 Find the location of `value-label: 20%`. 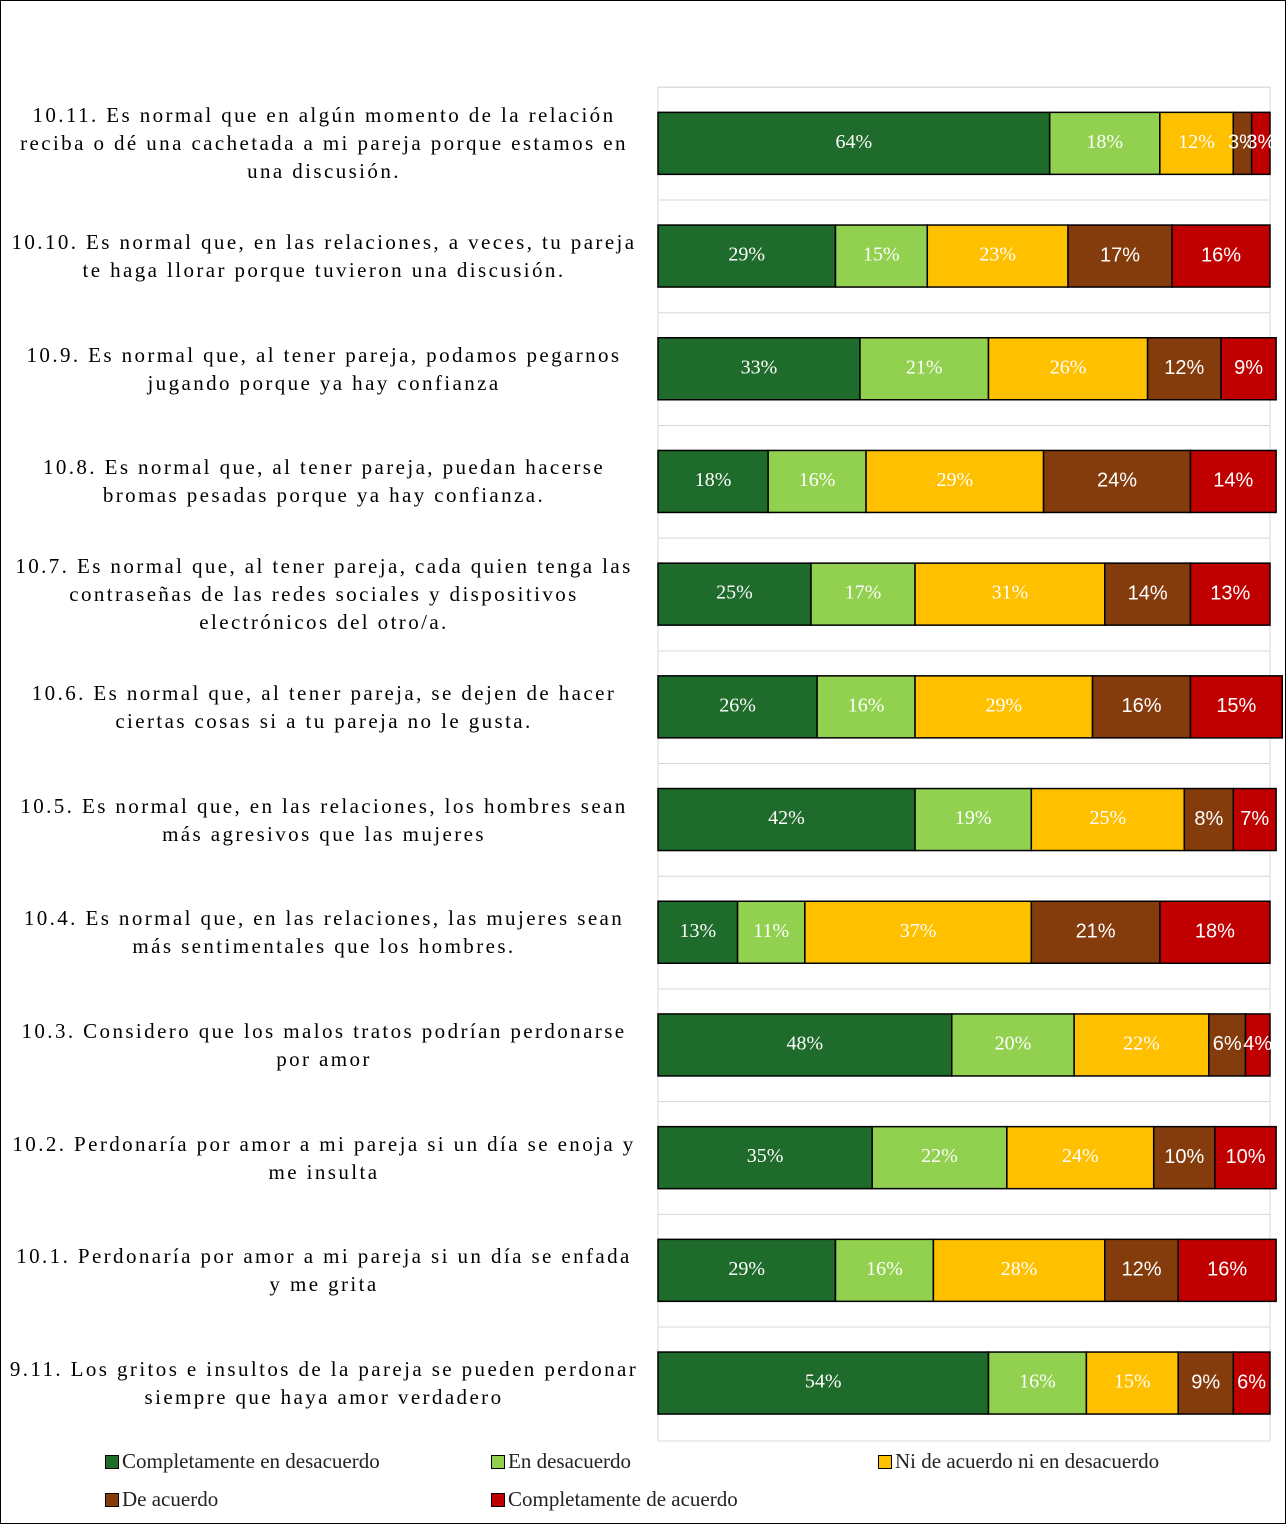

value-label: 20% is located at coordinates (1013, 1044).